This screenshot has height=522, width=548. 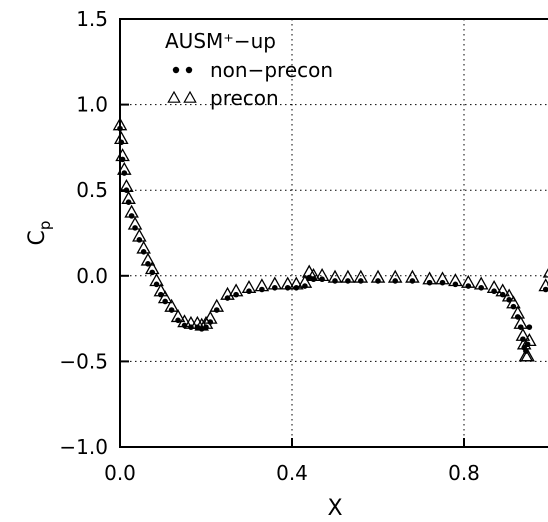 I want to click on x-axis-label: X, so click(x=334, y=508).